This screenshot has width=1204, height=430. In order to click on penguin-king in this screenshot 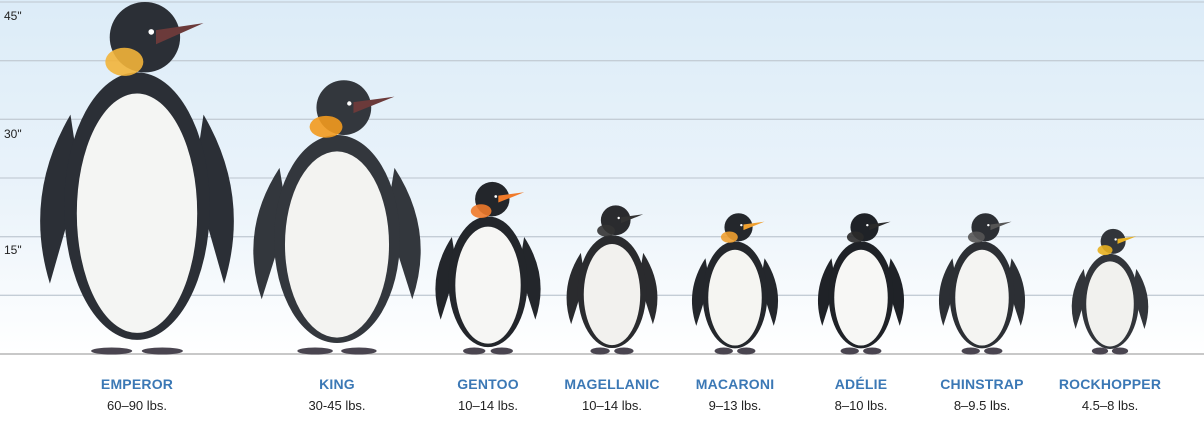, I will do `click(337, 217)`.